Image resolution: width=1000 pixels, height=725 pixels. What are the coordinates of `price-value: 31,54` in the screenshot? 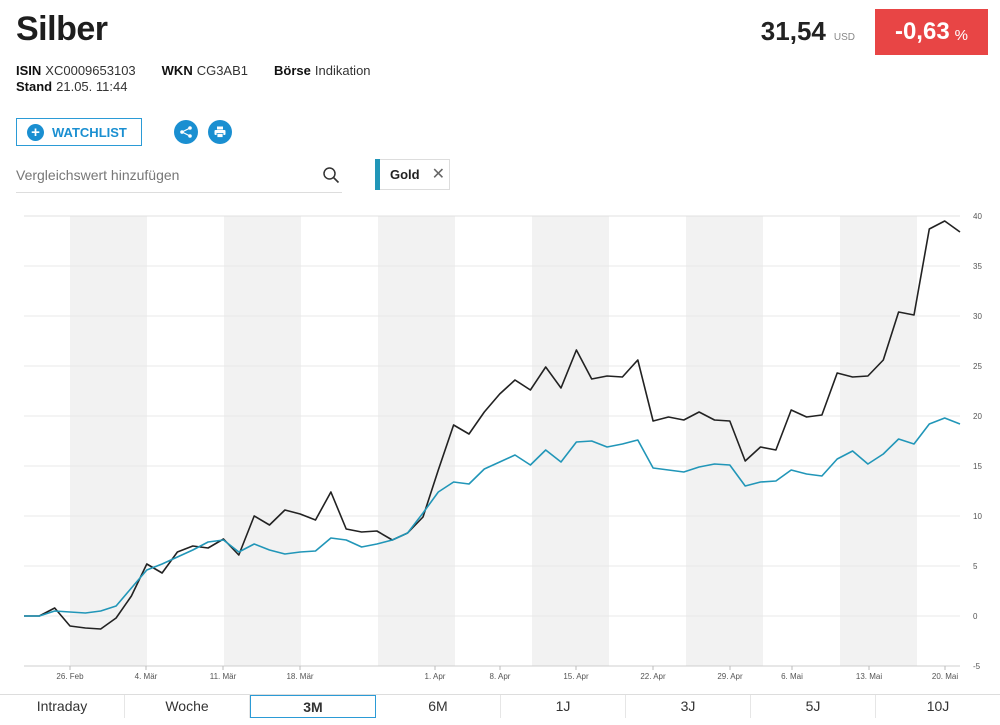 It's located at (793, 31).